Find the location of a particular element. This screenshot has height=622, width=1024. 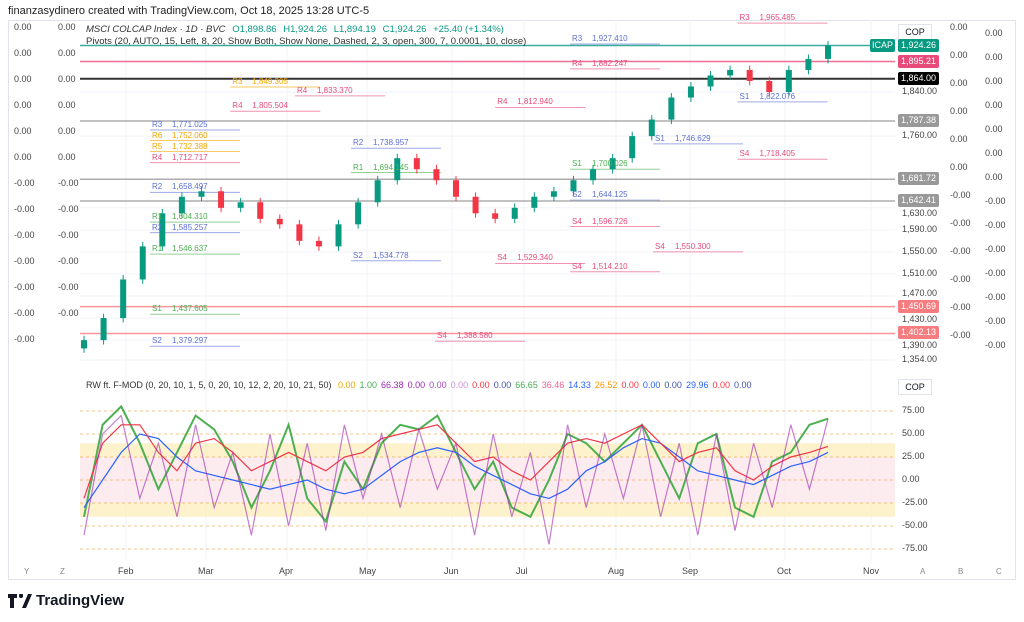

y-tick-label: 1,840.00 is located at coordinates (920, 91).